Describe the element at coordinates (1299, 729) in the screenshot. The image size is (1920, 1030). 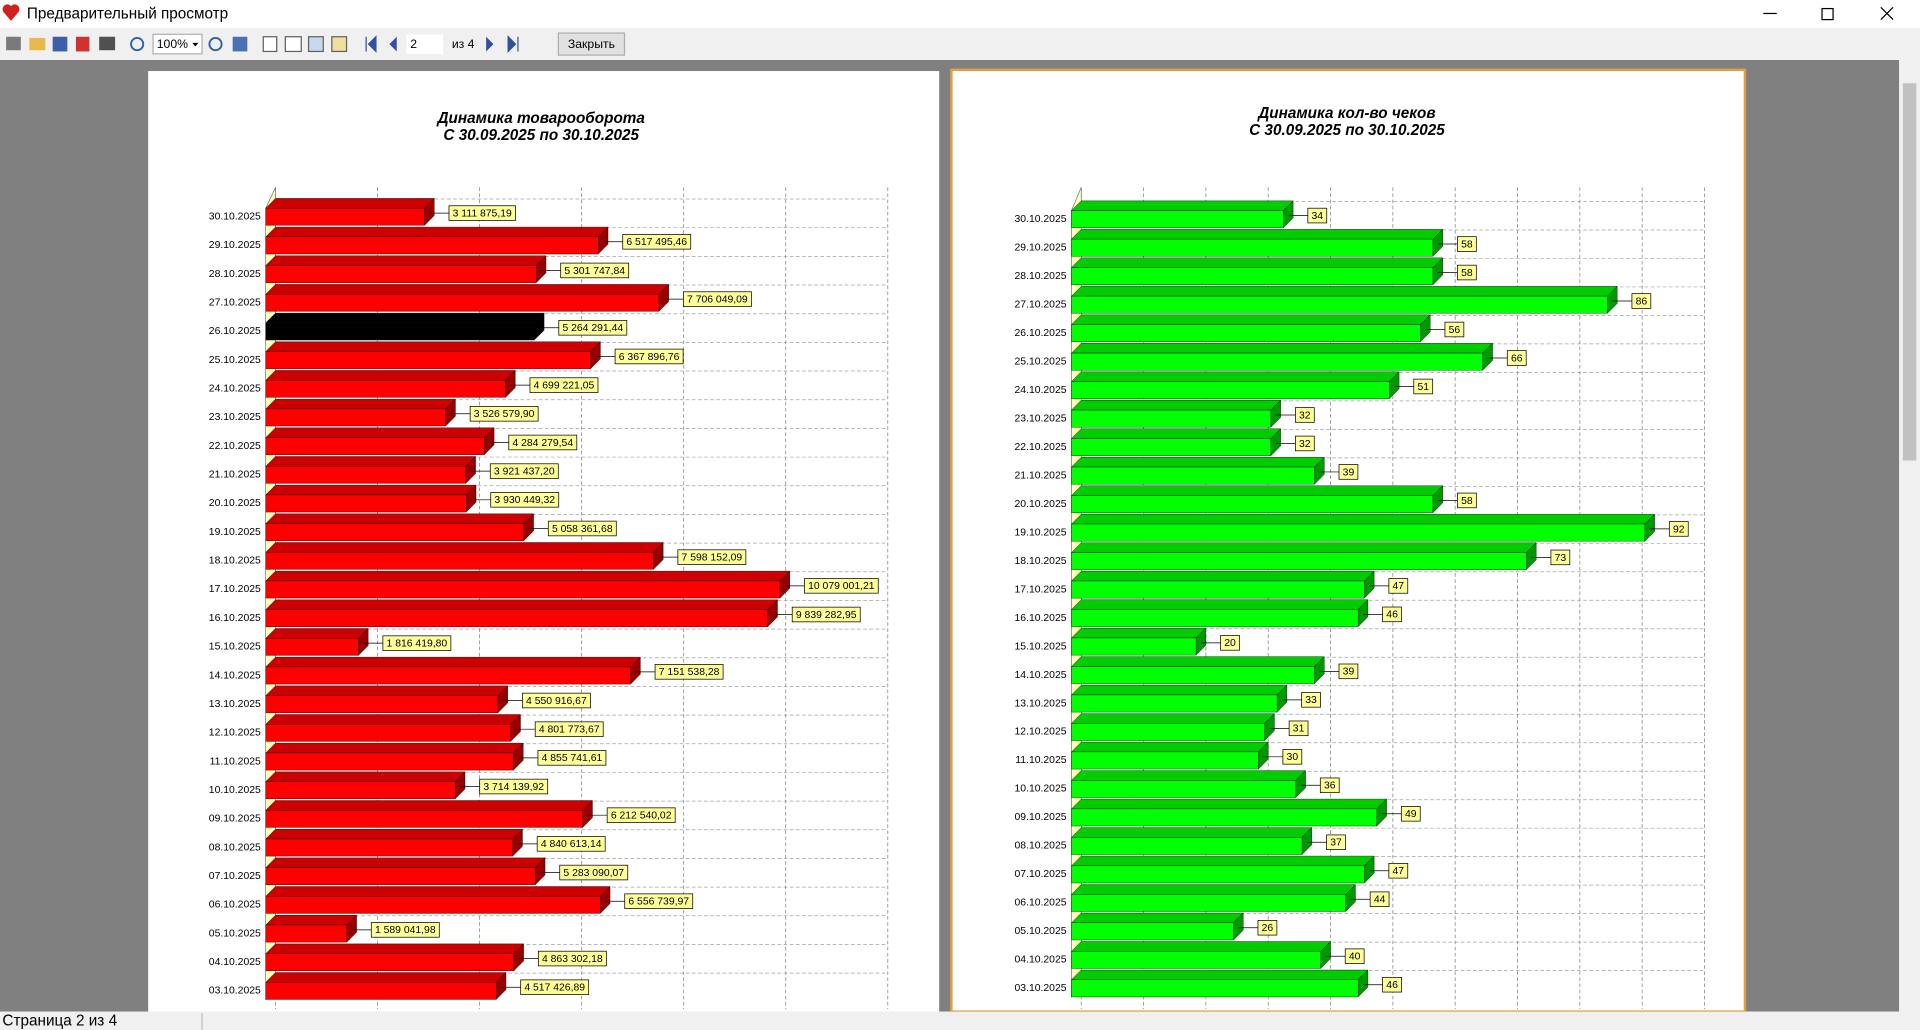
I see `value-label: 31` at that location.